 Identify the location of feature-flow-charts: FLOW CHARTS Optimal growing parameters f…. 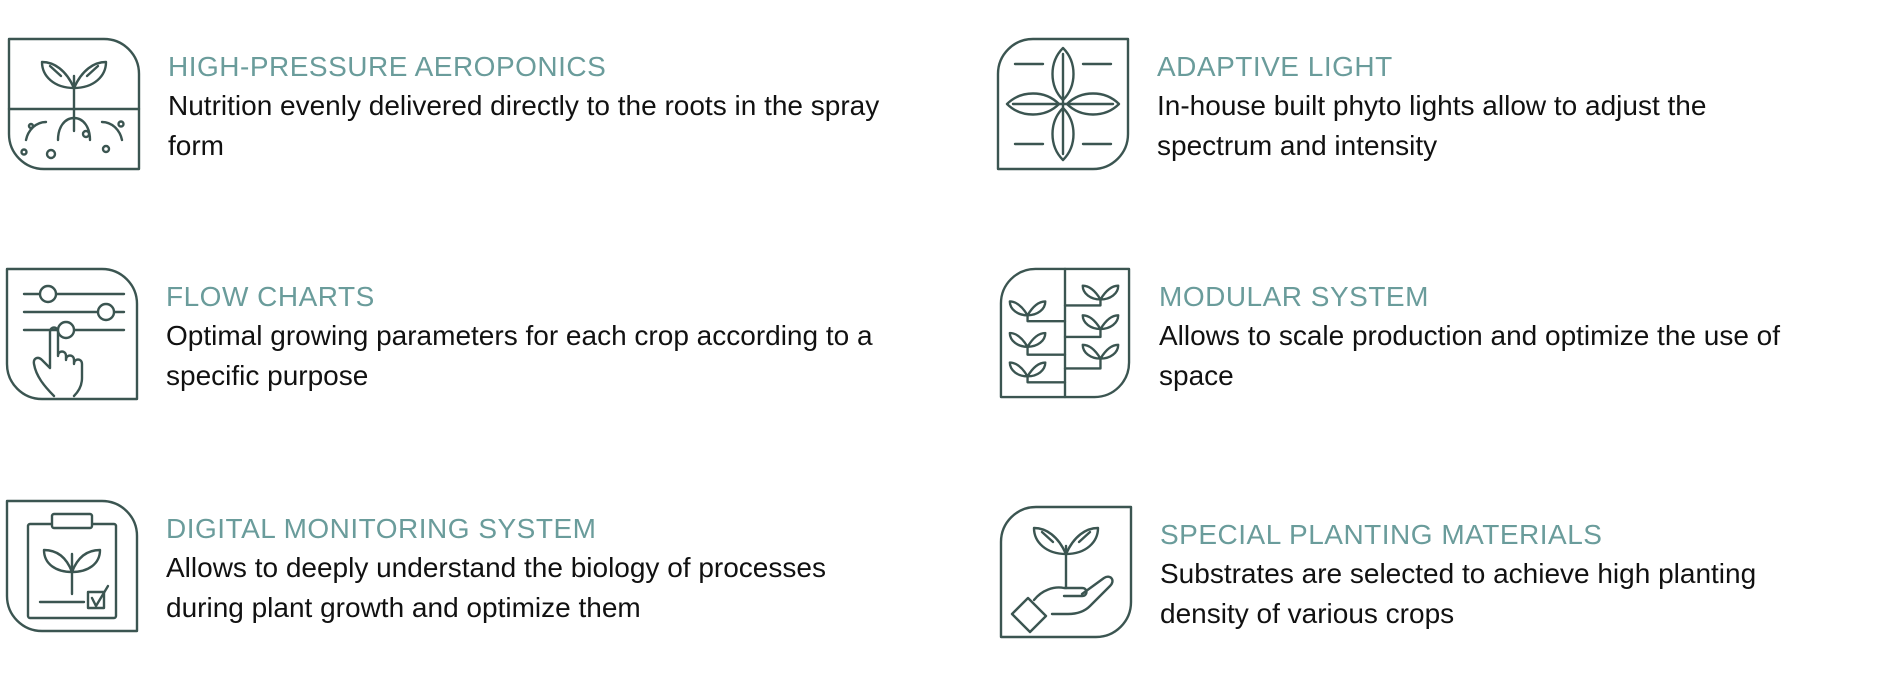
(444, 334).